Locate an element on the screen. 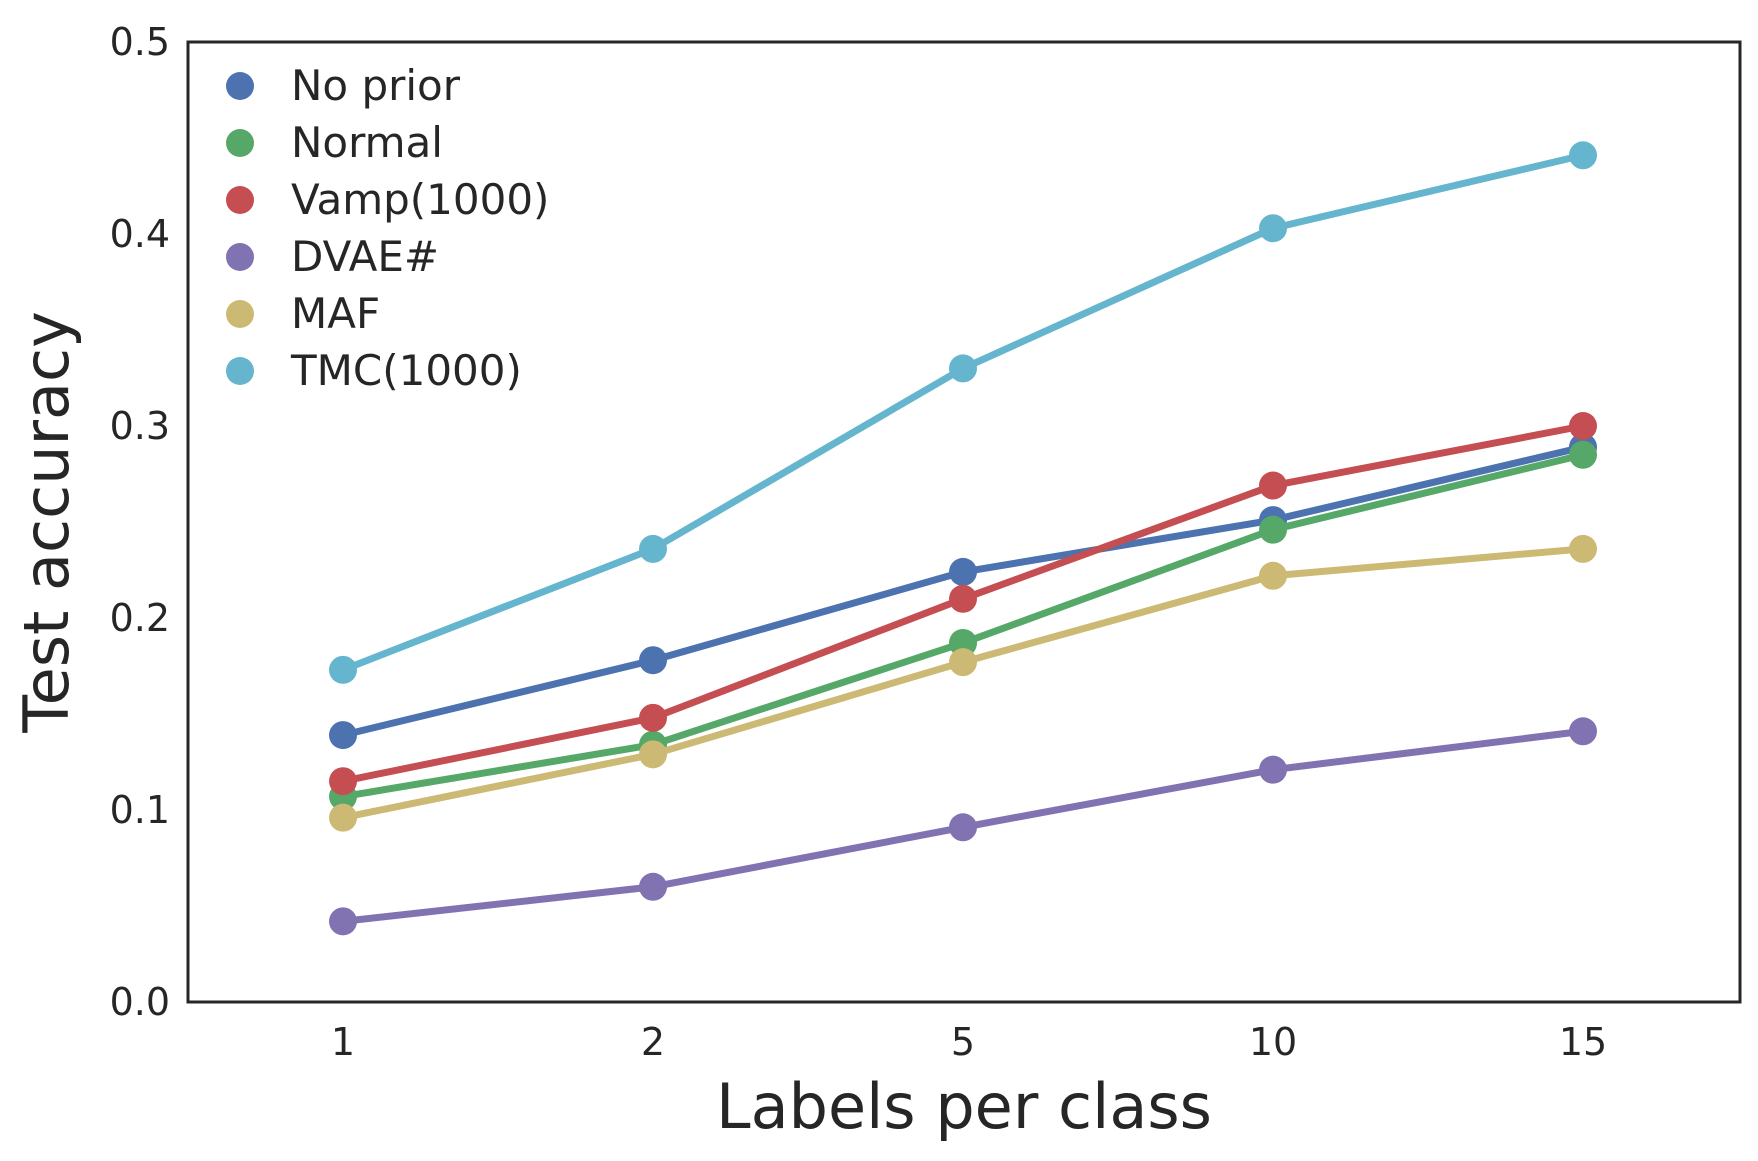 The height and width of the screenshot is (1161, 1758). y-tick-labels: 0.0 0.1 0.2 0.3 0.4 0.5 is located at coordinates (140, 522).